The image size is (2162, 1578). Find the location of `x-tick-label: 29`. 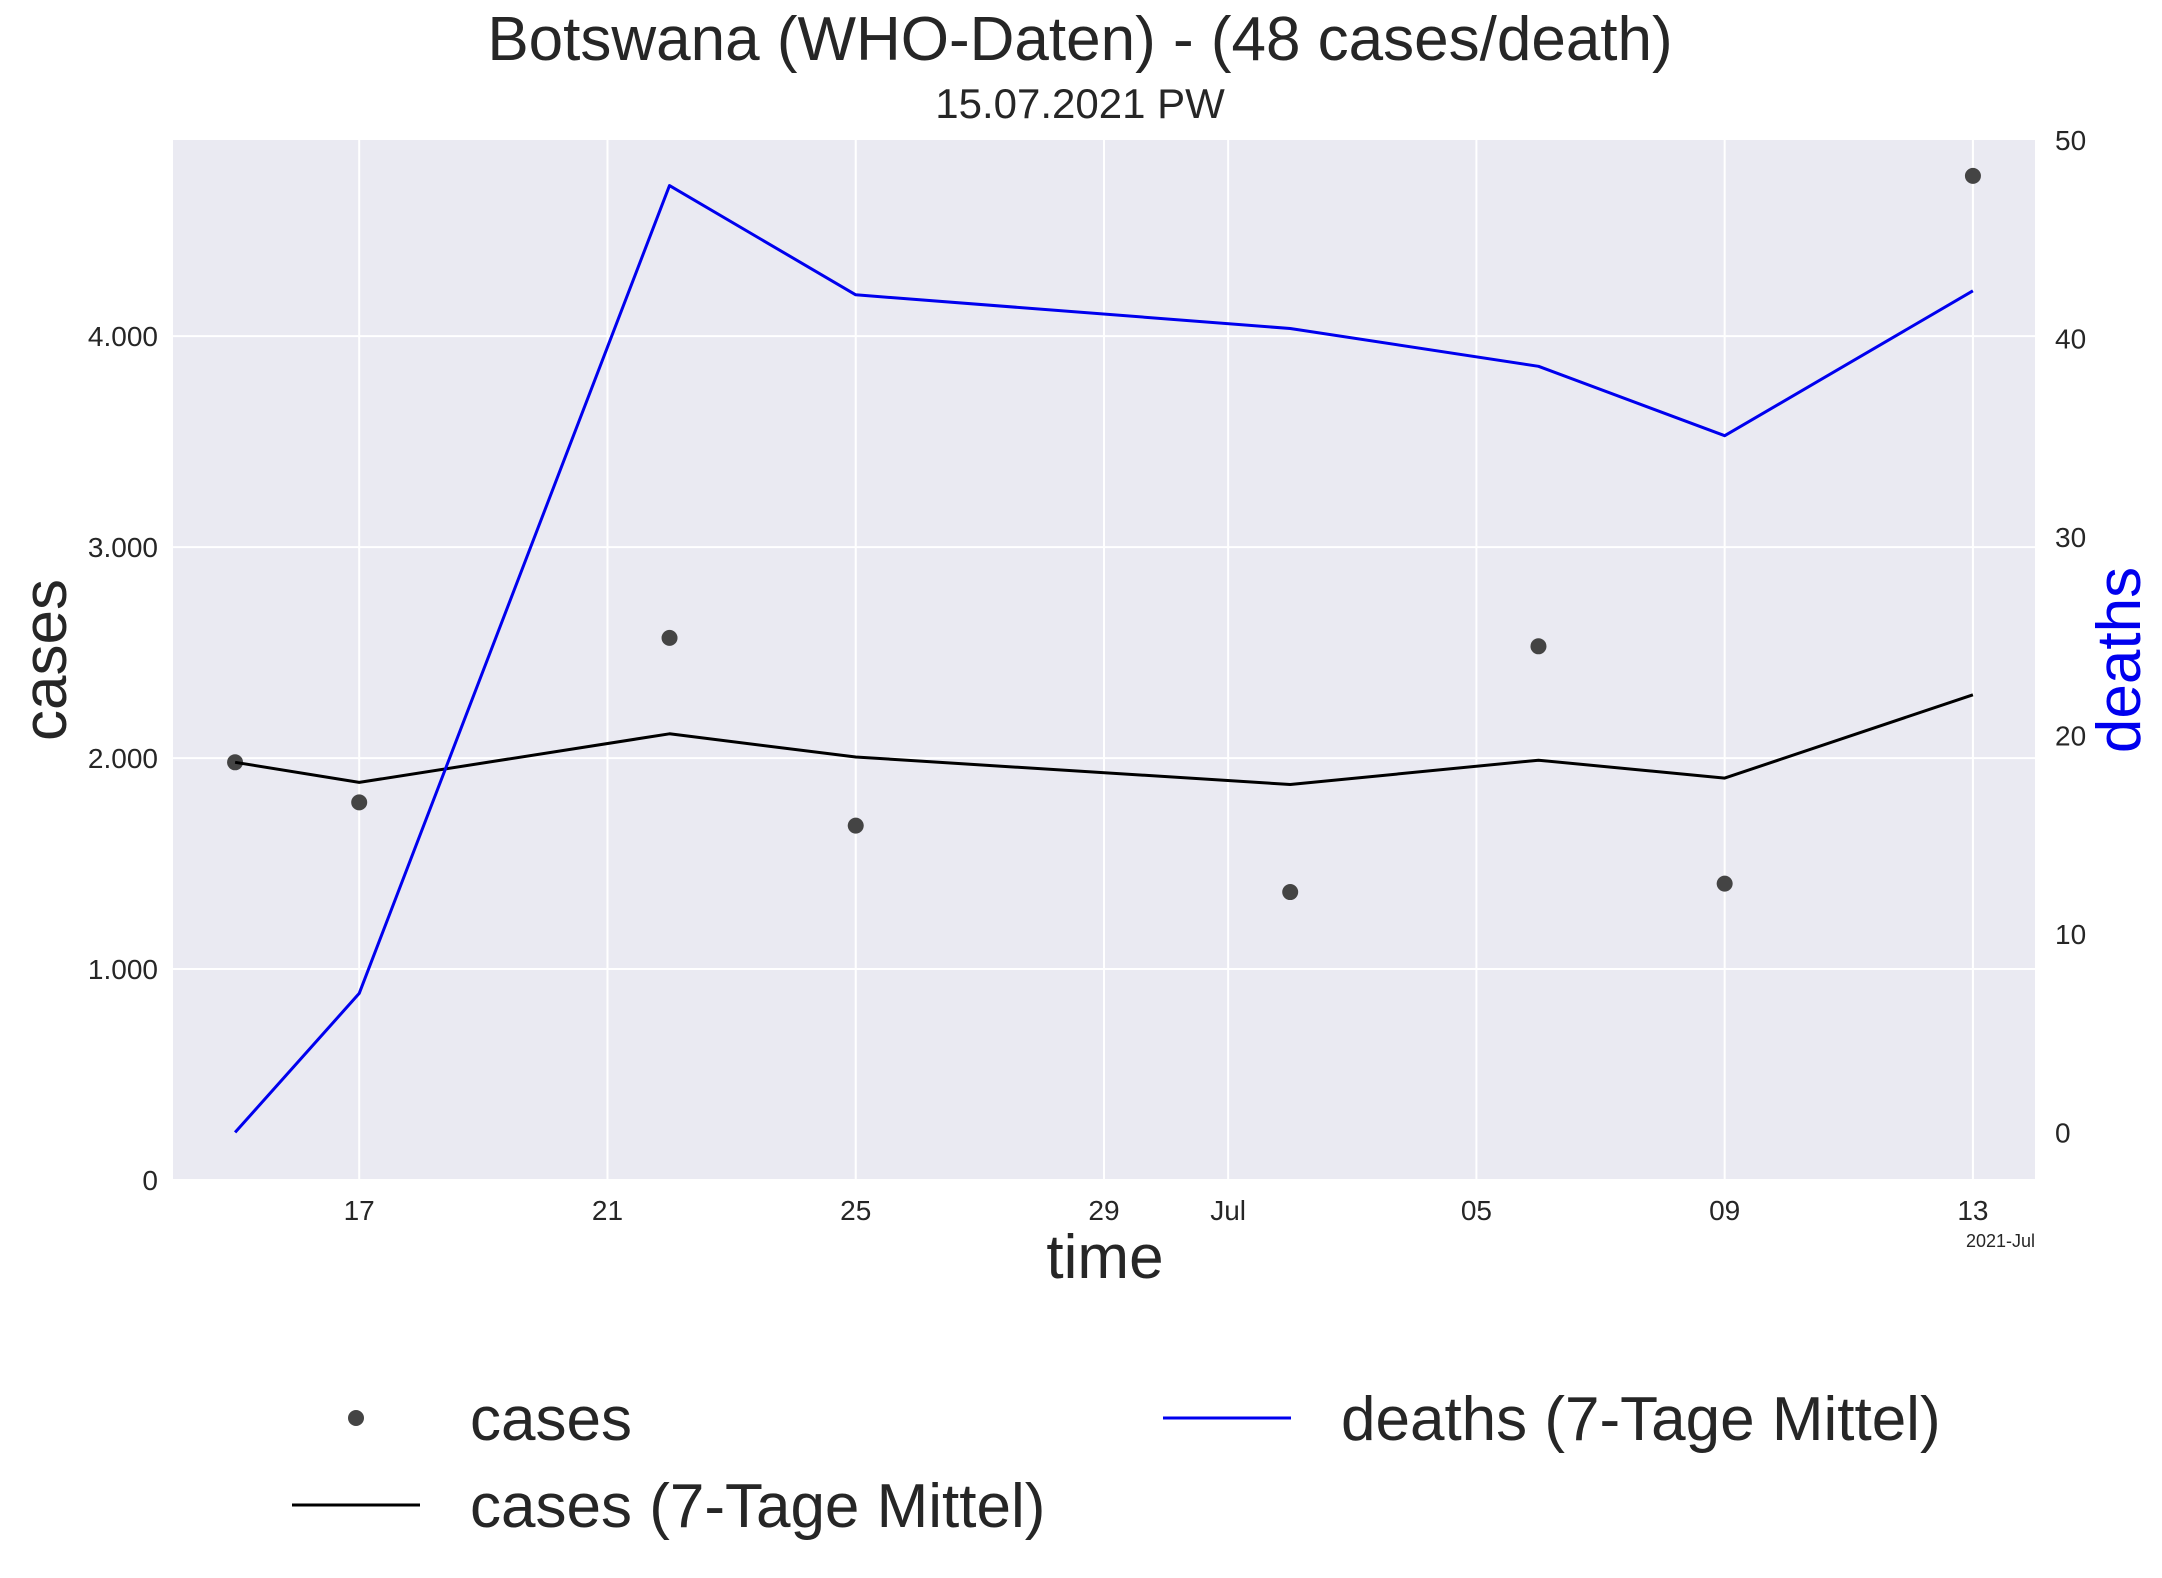

x-tick-label: 29 is located at coordinates (1103, 1210).